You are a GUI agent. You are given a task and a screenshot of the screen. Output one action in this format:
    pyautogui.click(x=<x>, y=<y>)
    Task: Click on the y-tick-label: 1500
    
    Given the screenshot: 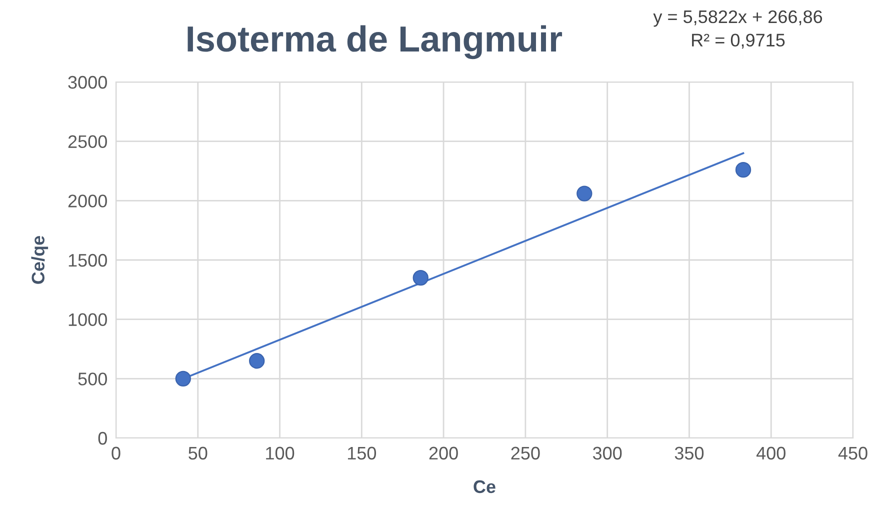 What is the action you would take?
    pyautogui.click(x=87, y=260)
    